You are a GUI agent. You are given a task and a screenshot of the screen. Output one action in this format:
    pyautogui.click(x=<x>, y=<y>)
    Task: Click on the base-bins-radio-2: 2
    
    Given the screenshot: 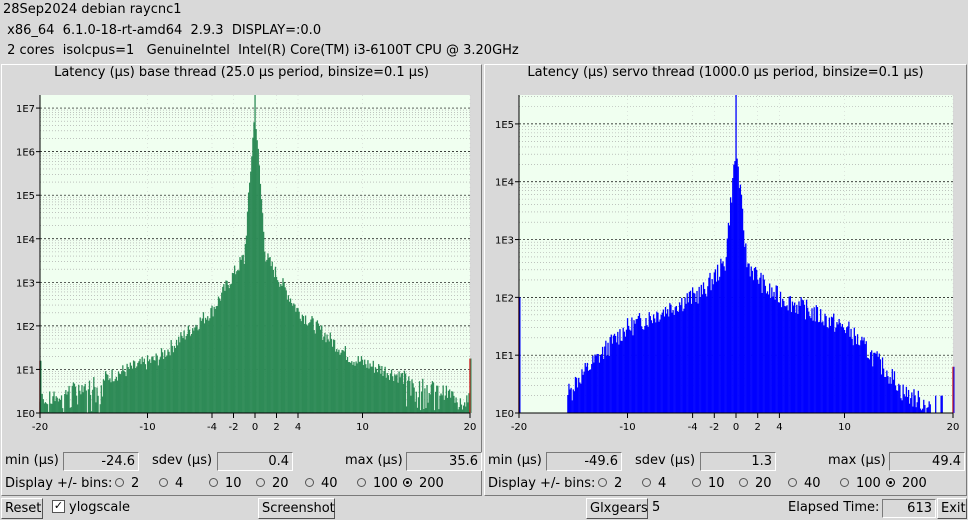 What is the action you would take?
    pyautogui.click(x=127, y=484)
    